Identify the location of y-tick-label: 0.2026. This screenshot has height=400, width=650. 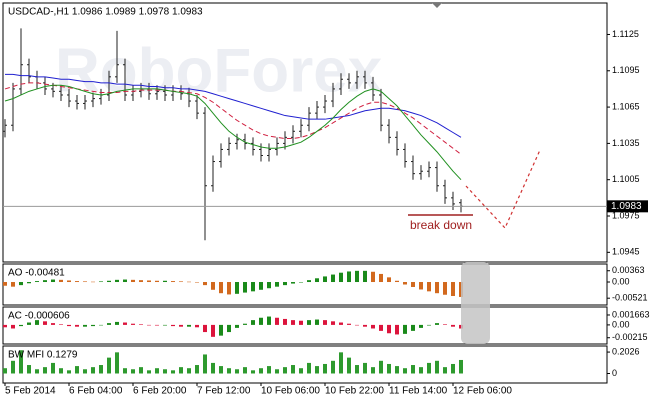
(626, 351).